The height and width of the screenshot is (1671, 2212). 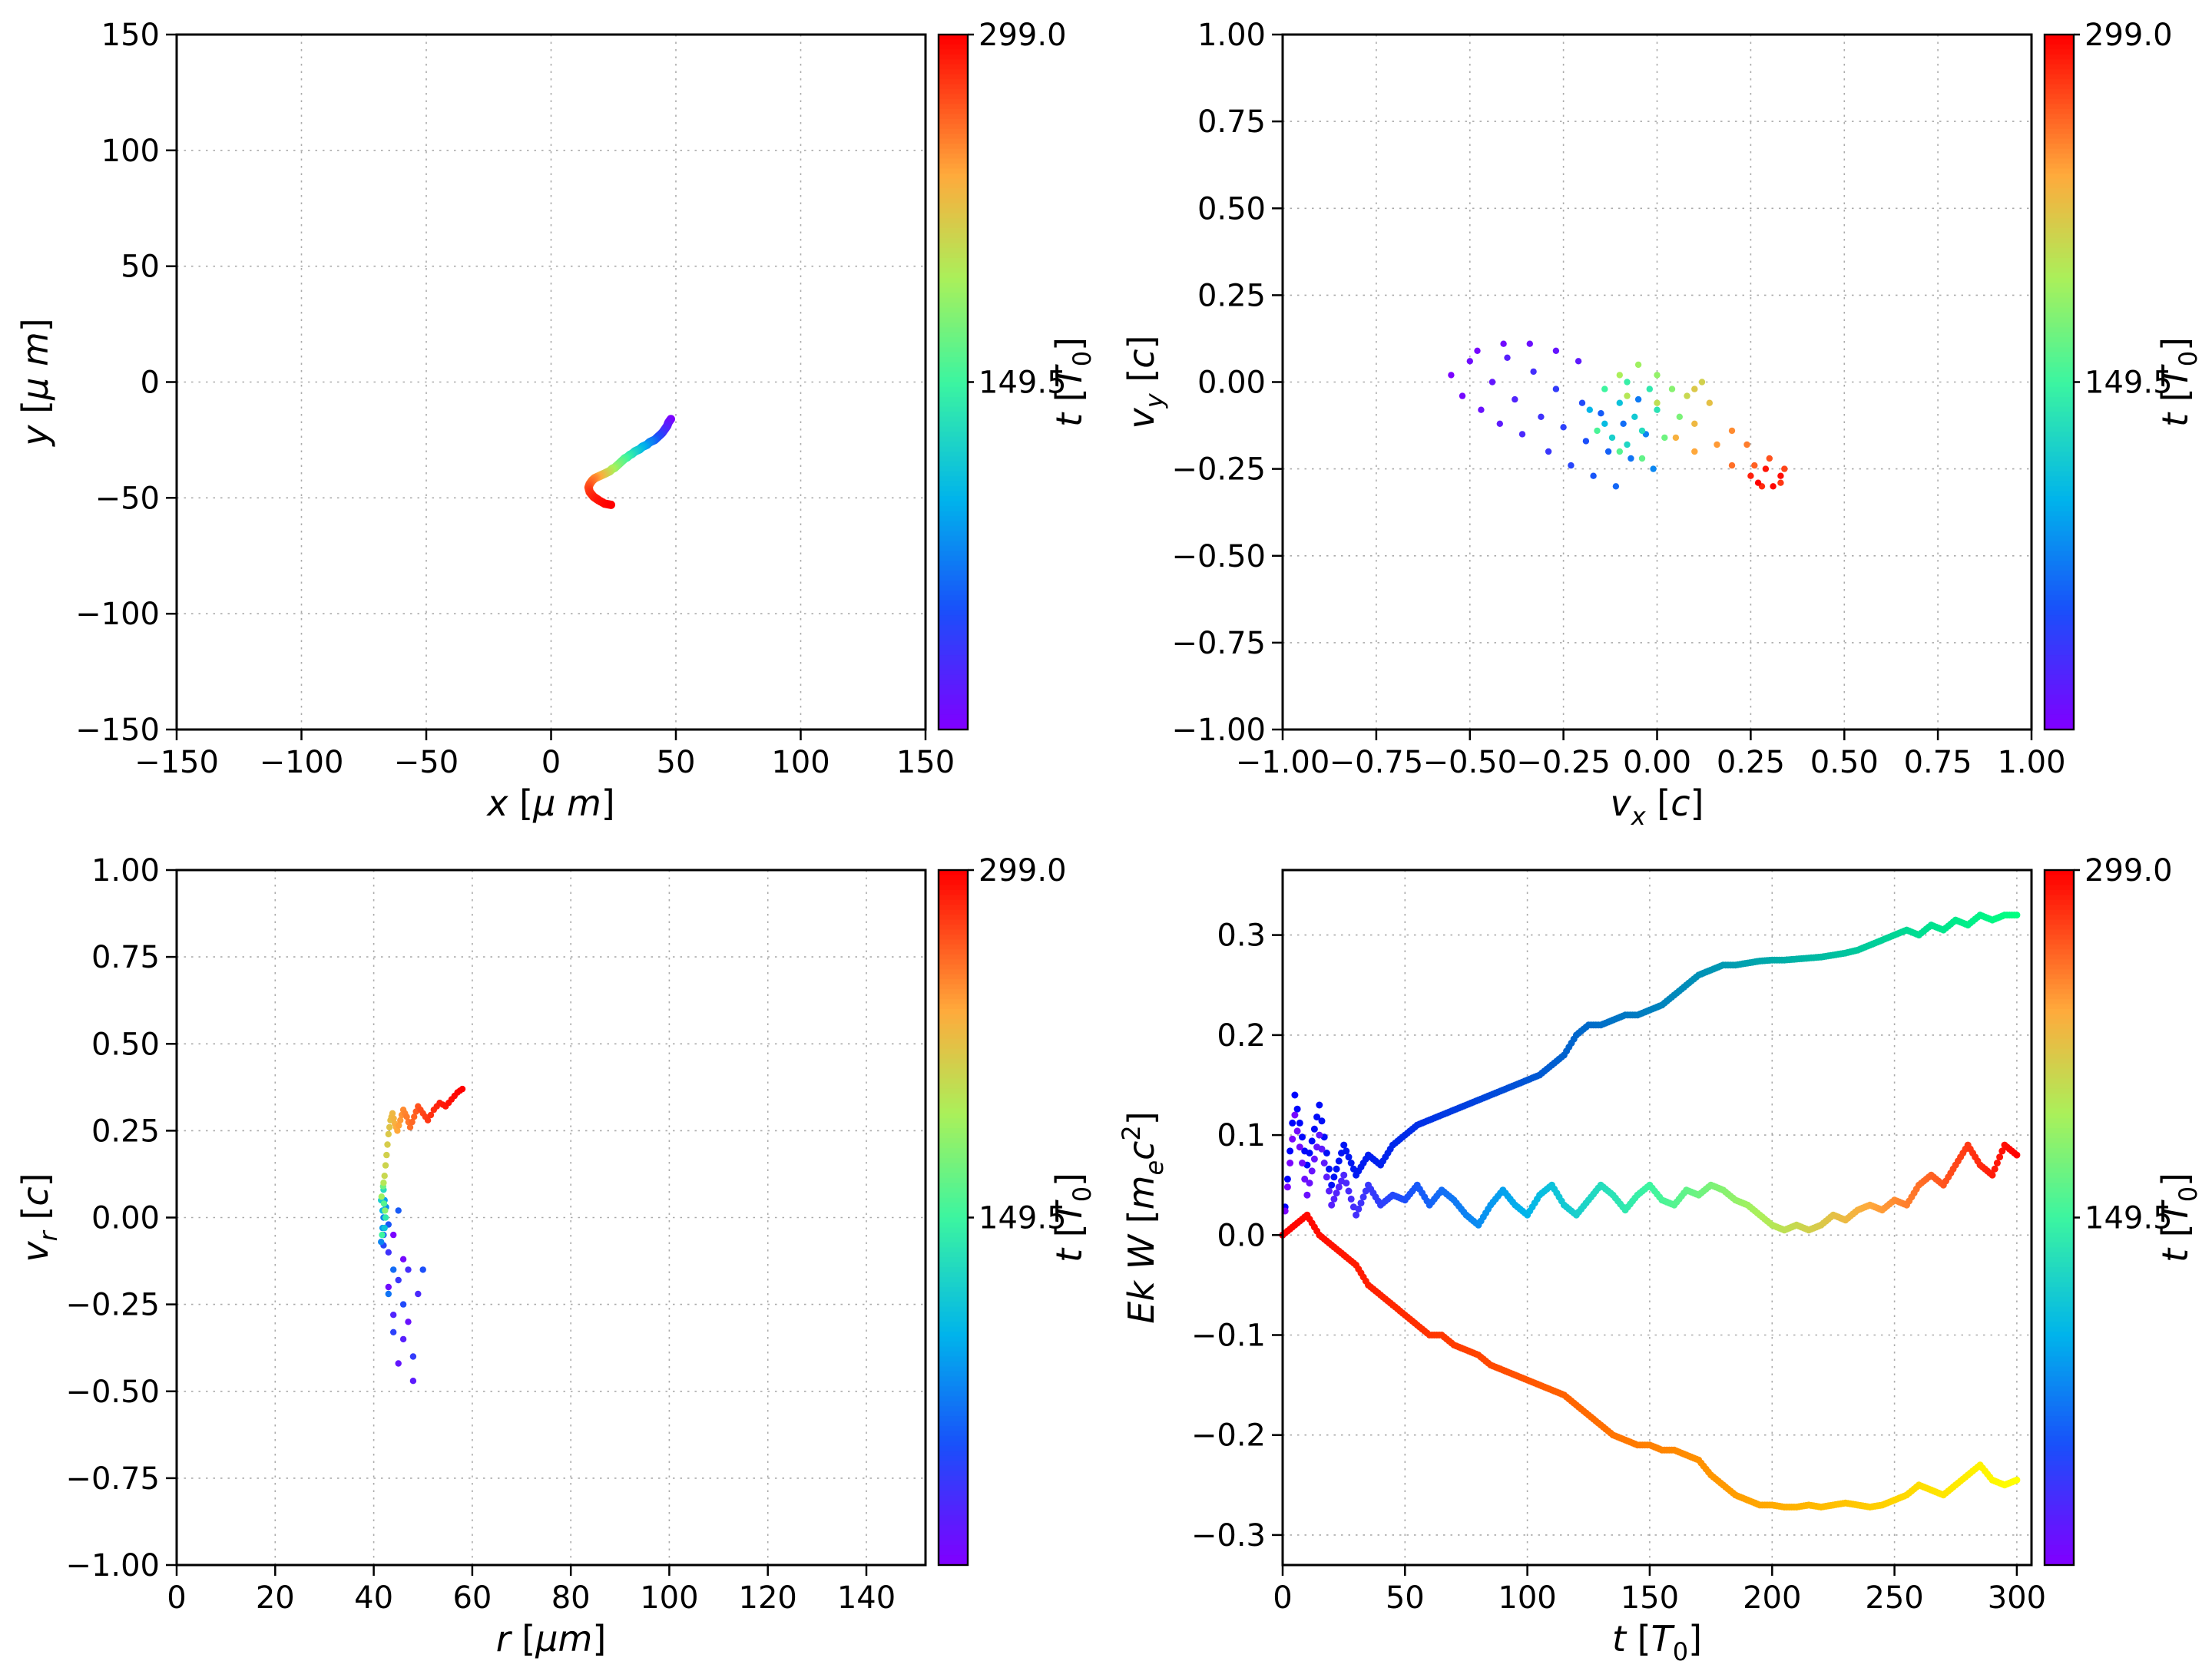 What do you see at coordinates (1241, 936) in the screenshot?
I see `svg-text: 0.3` at bounding box center [1241, 936].